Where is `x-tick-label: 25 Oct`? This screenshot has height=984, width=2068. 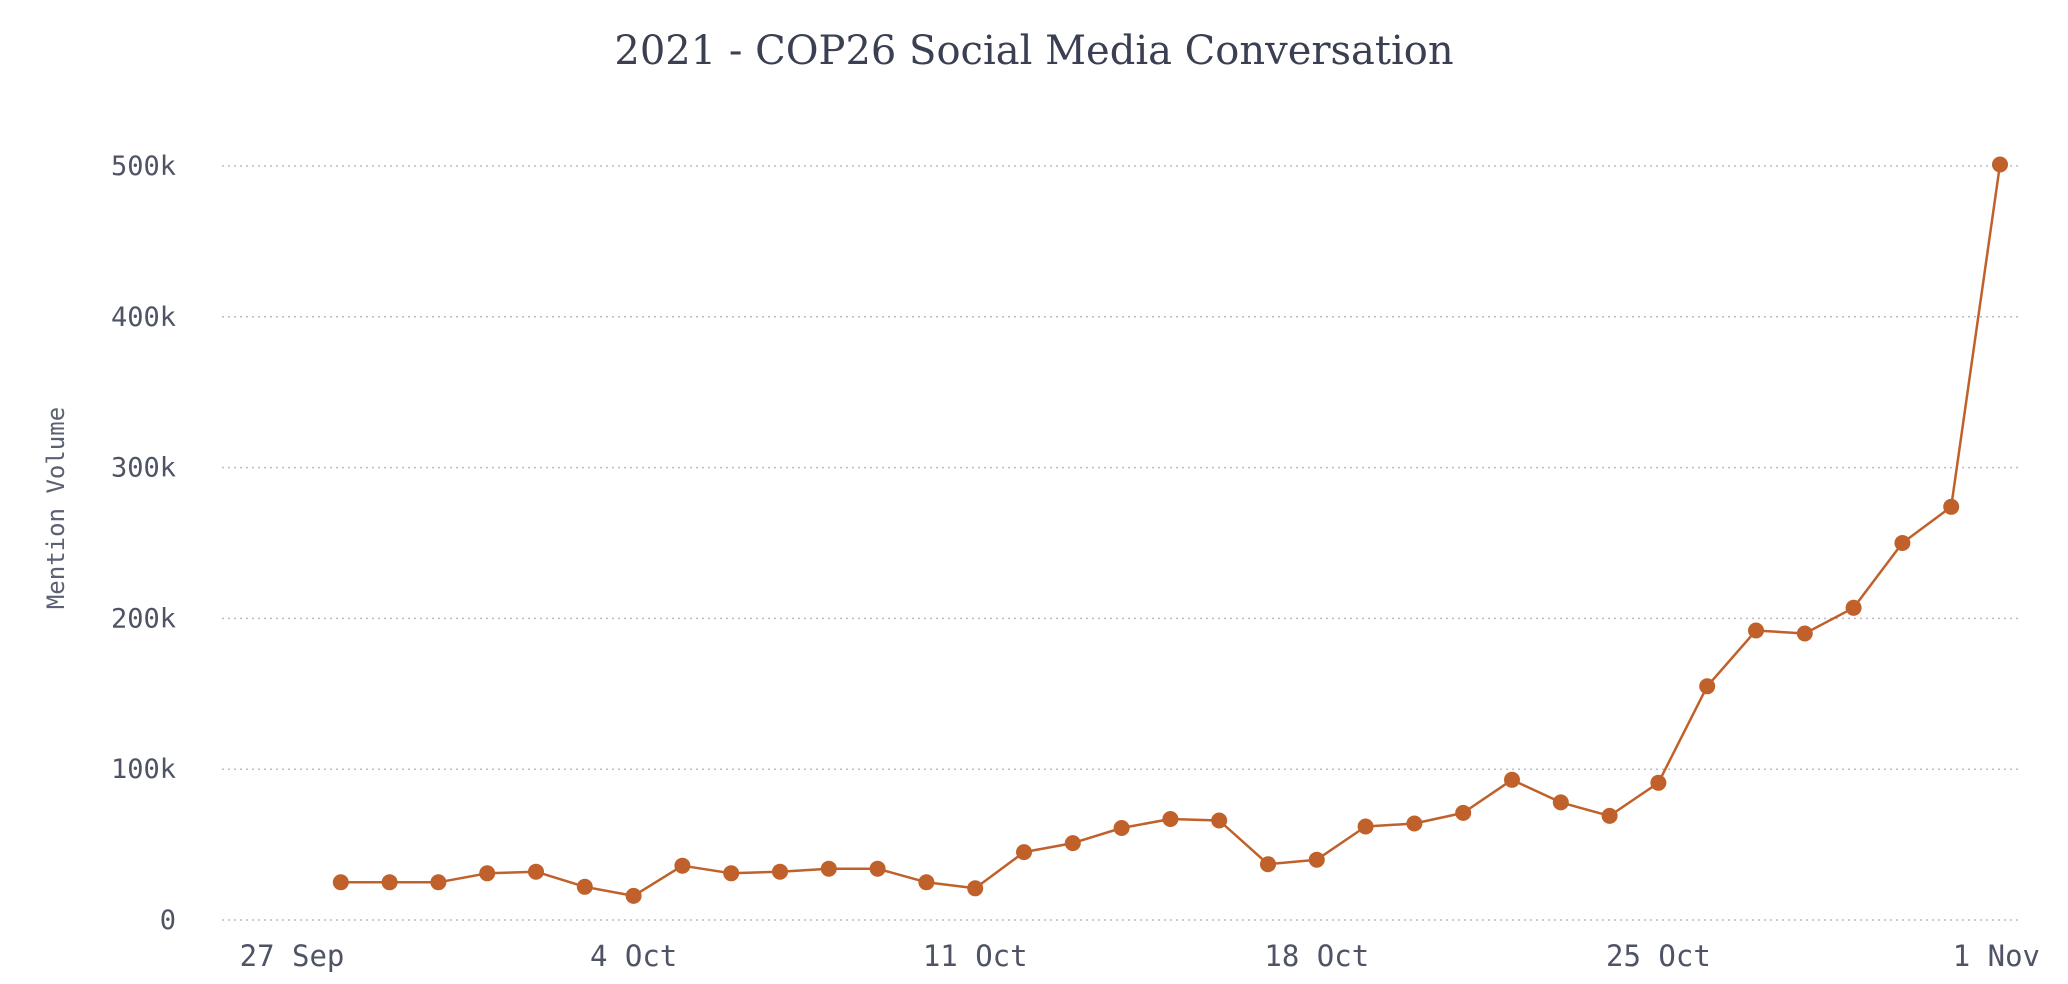 x-tick-label: 25 Oct is located at coordinates (1658, 956).